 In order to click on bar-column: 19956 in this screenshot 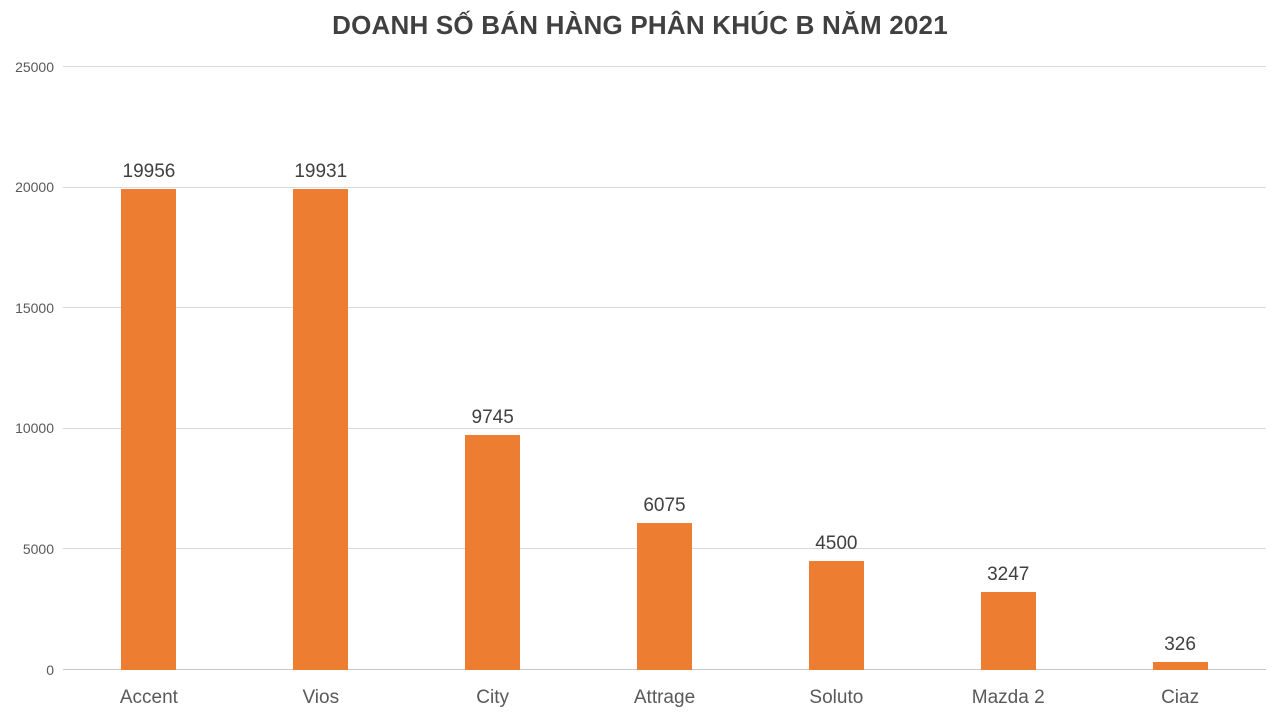, I will do `click(149, 368)`.